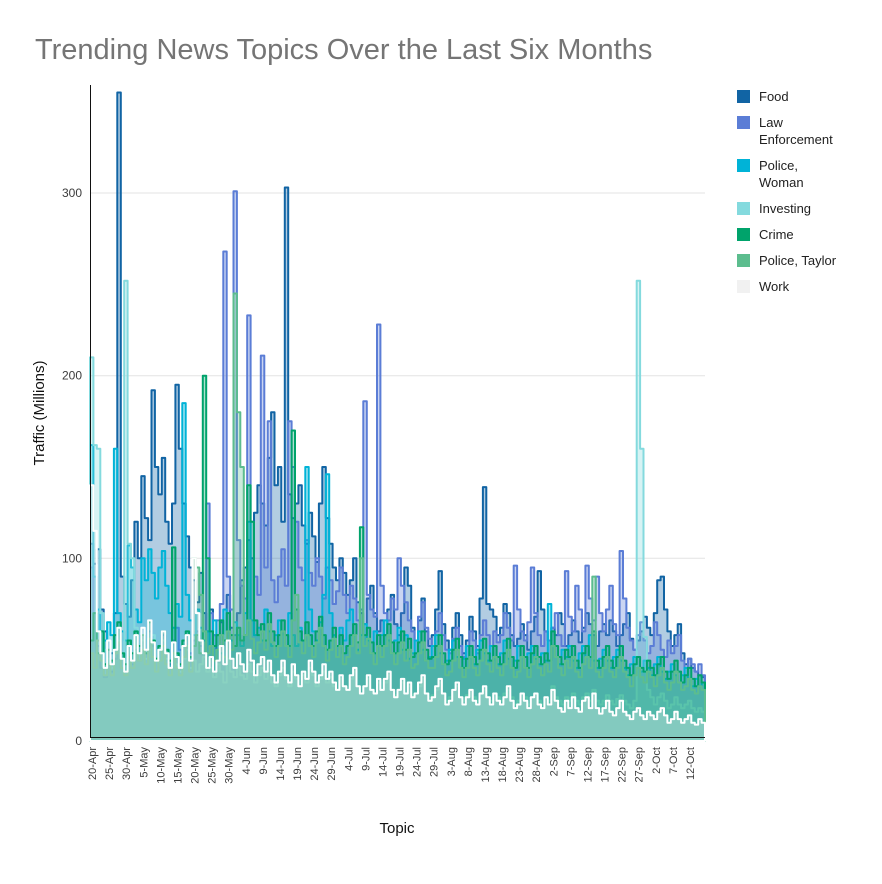 The height and width of the screenshot is (884, 882). What do you see at coordinates (78, 741) in the screenshot?
I see `y-tick-label: 0` at bounding box center [78, 741].